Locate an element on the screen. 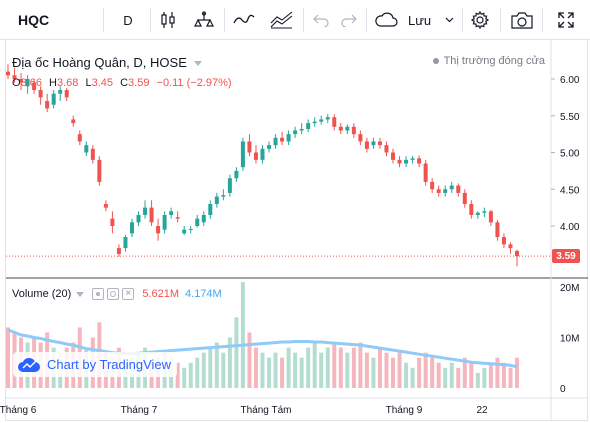 This screenshot has height=423, width=590. indicators-button is located at coordinates (204, 20).